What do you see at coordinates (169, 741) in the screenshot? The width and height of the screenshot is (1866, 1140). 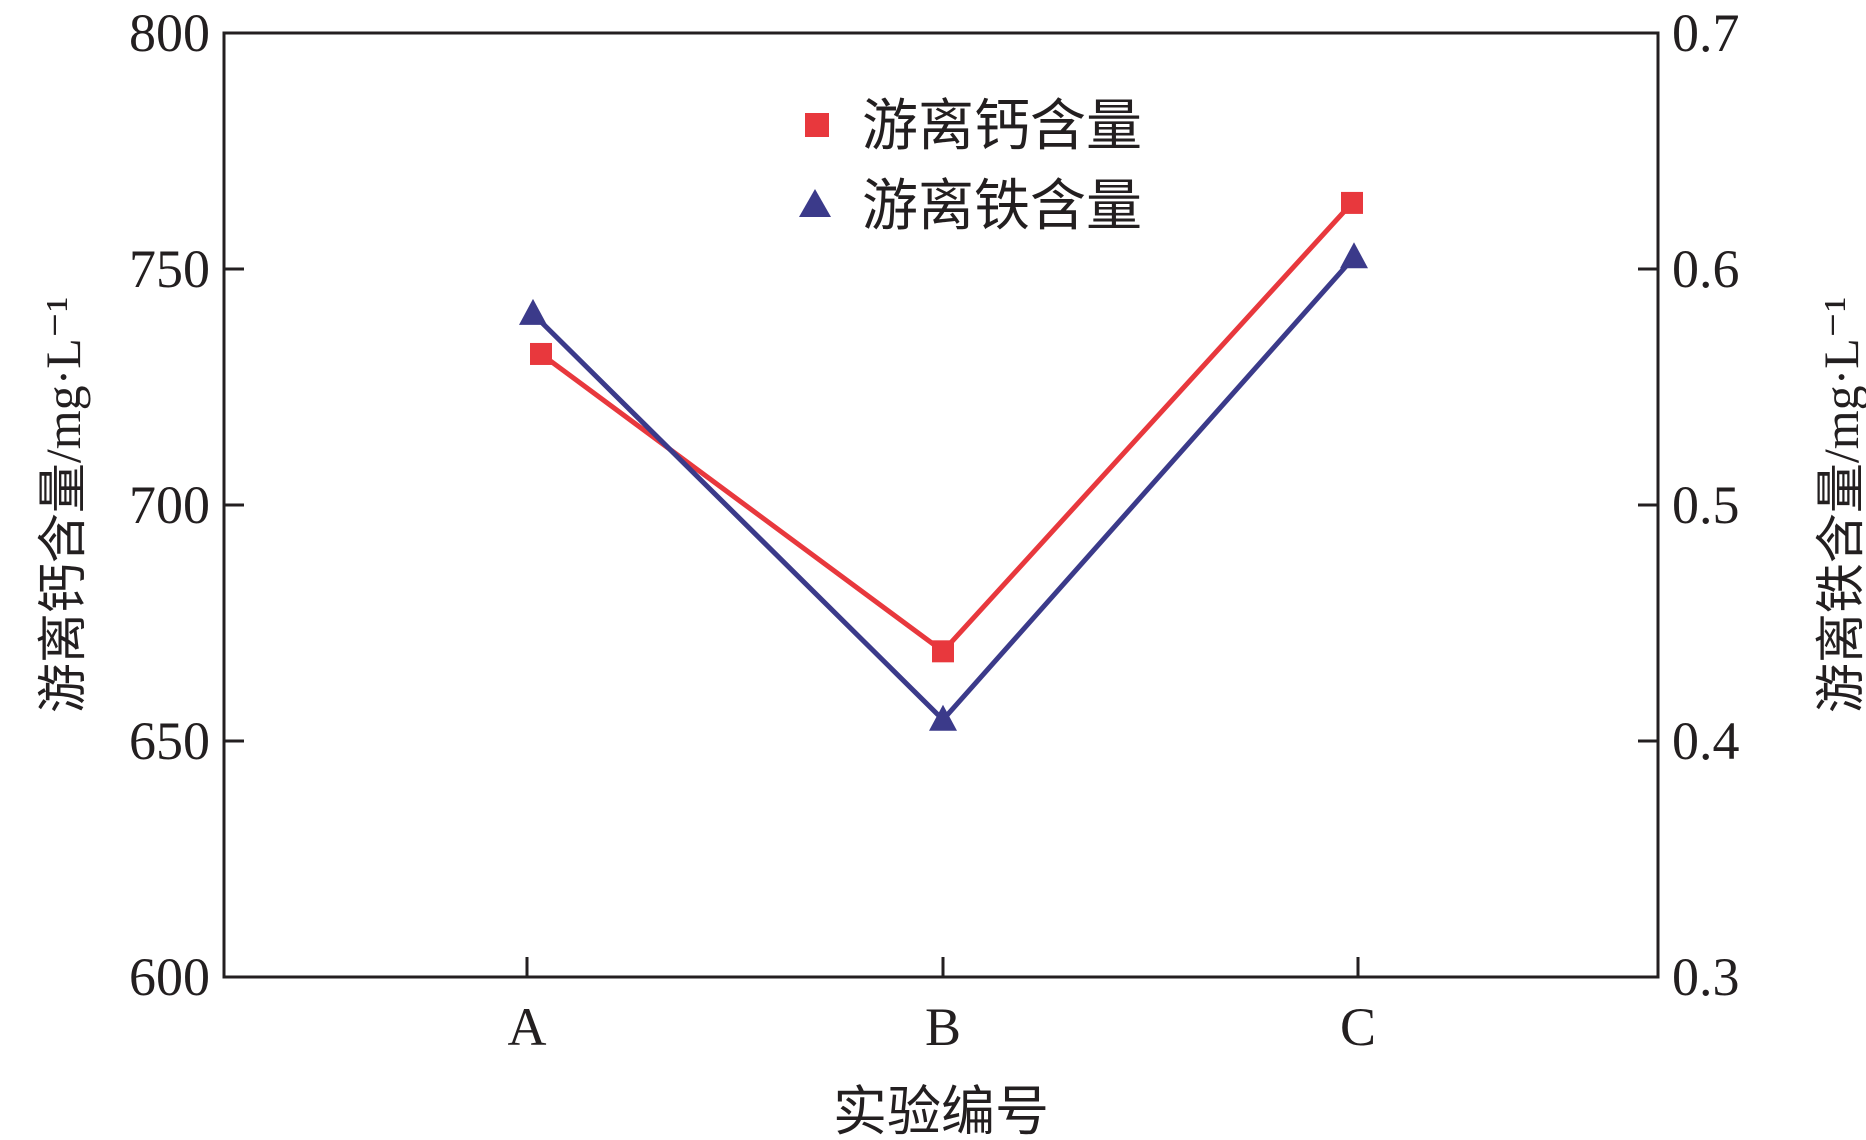 I see `y-tick-label-left: 650` at bounding box center [169, 741].